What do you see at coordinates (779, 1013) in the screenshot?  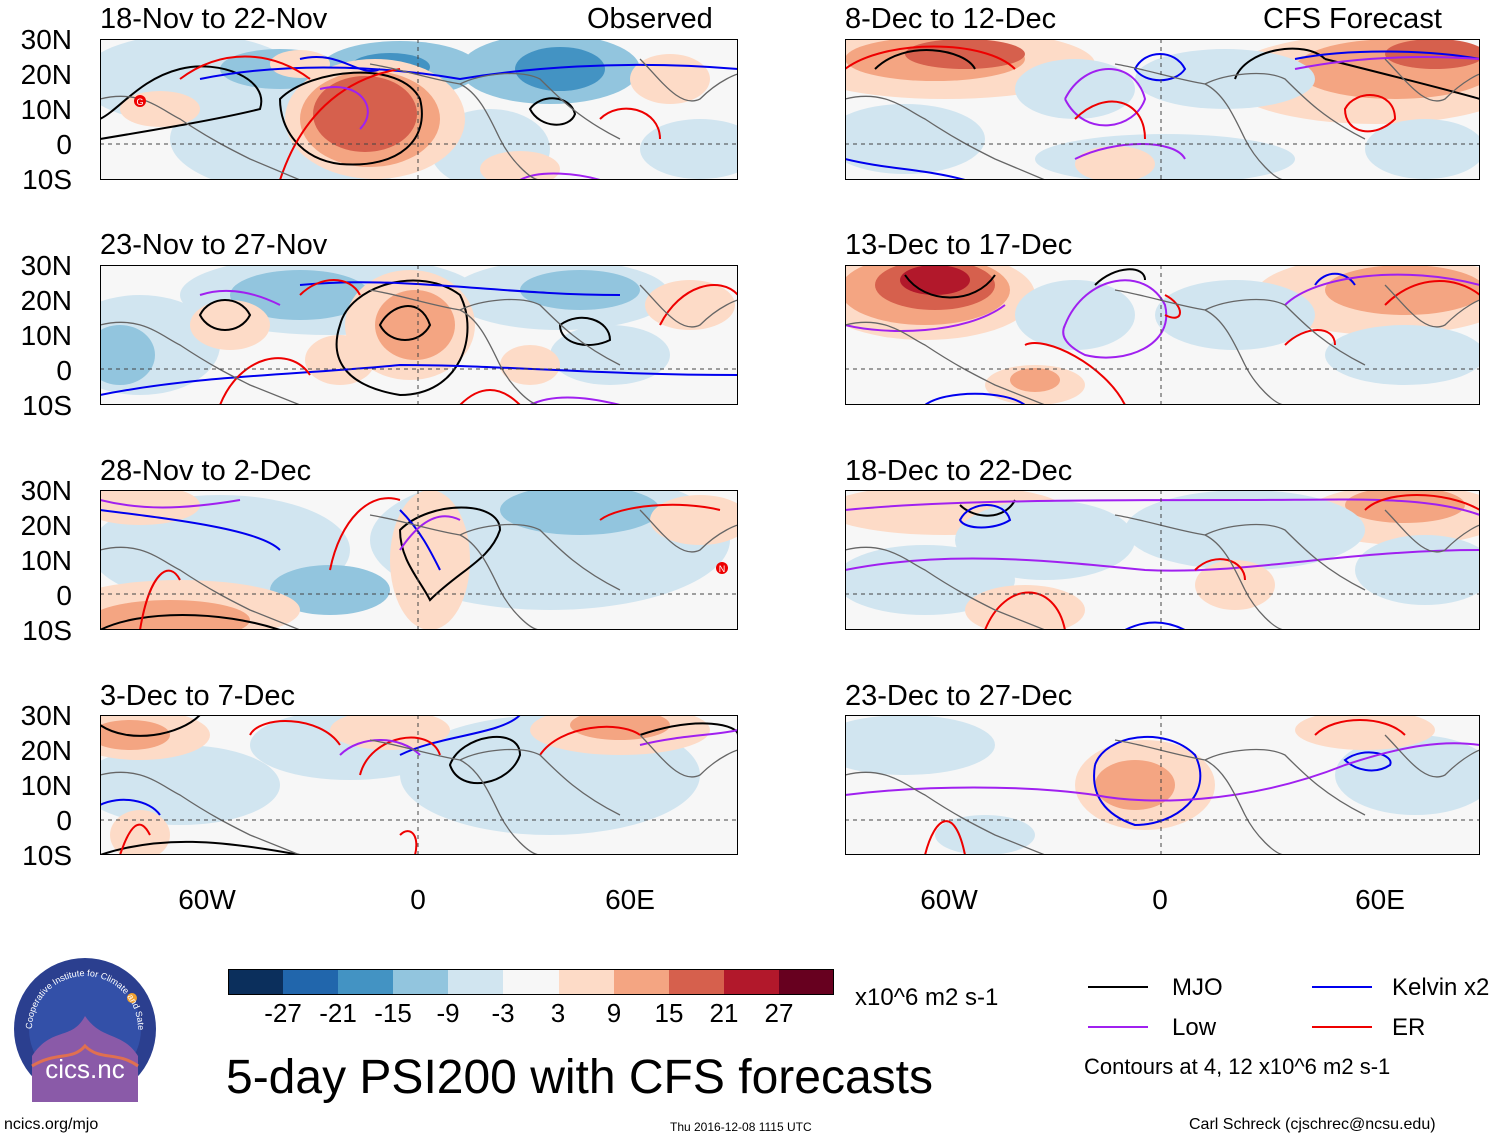 I see `colorbar-tick: 27` at bounding box center [779, 1013].